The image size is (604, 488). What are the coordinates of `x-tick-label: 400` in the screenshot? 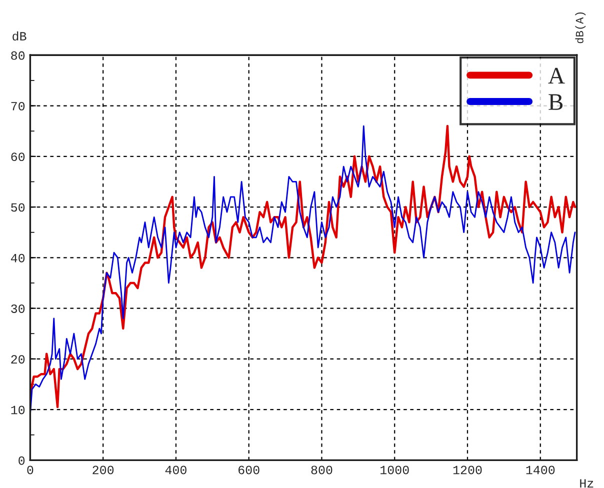 It's located at (175, 470).